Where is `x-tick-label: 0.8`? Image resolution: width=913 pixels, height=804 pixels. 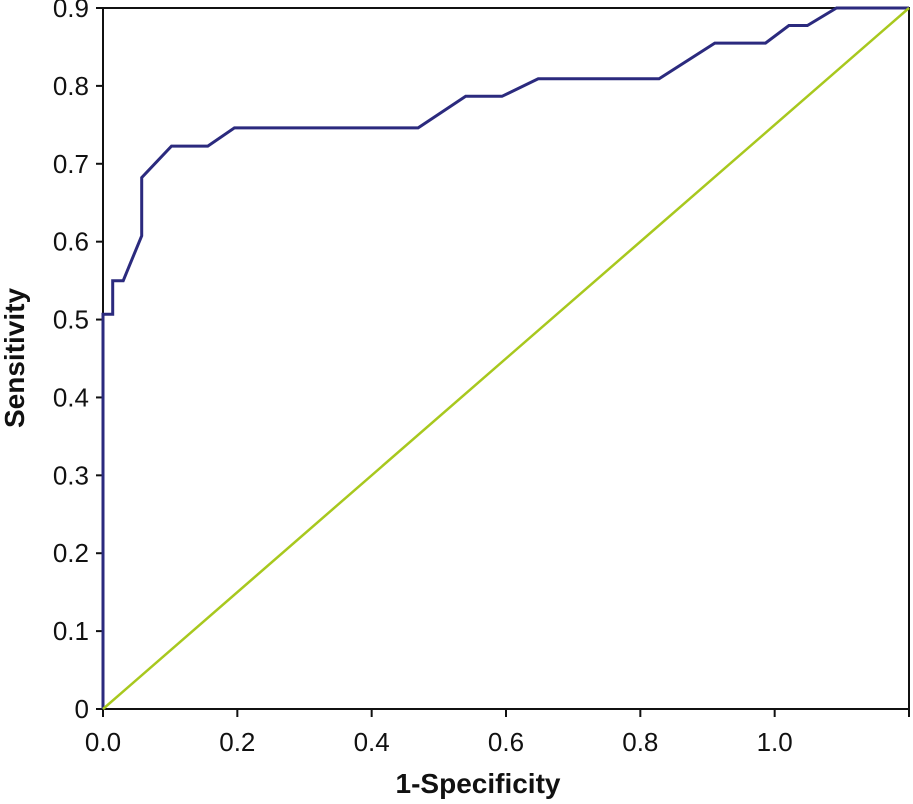
x-tick-label: 0.8 is located at coordinates (640, 742).